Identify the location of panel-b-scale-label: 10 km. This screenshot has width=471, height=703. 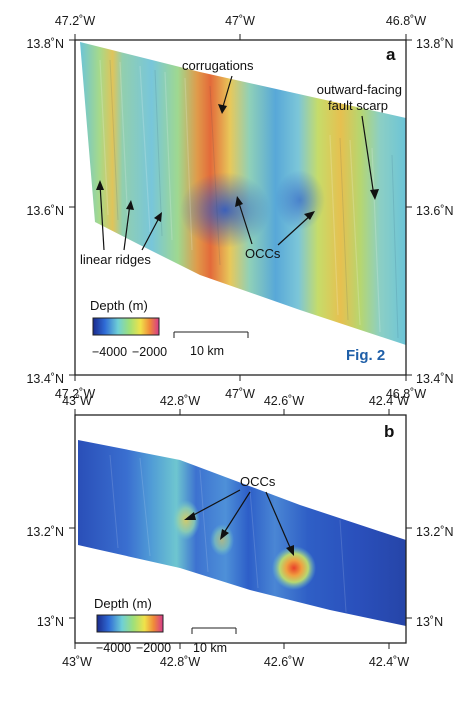
(210, 648).